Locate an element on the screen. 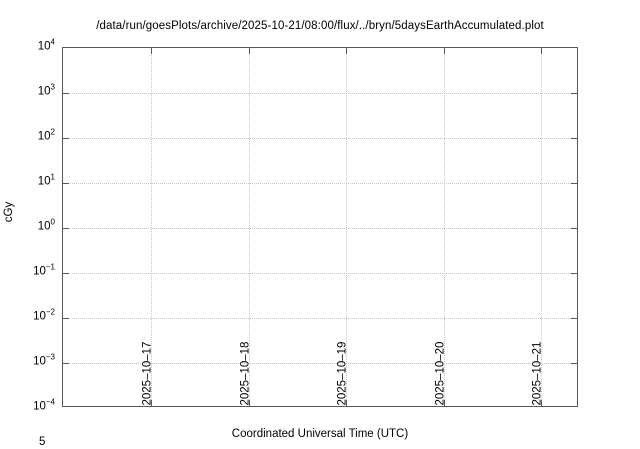 This screenshot has height=449, width=640. clipped-text-fragment: 5 is located at coordinates (42, 442).